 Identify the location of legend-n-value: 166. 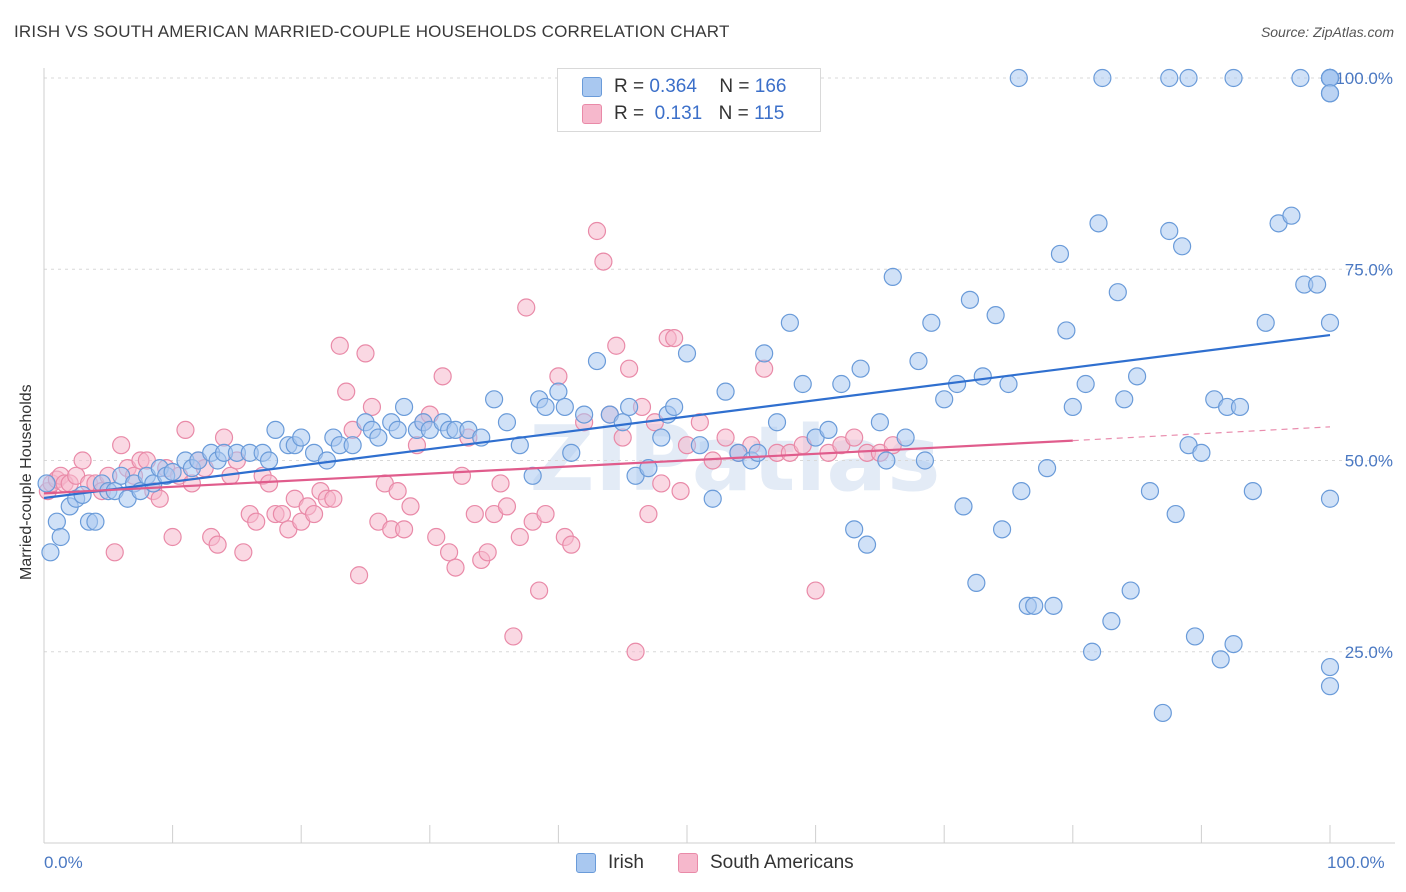
(770, 86).